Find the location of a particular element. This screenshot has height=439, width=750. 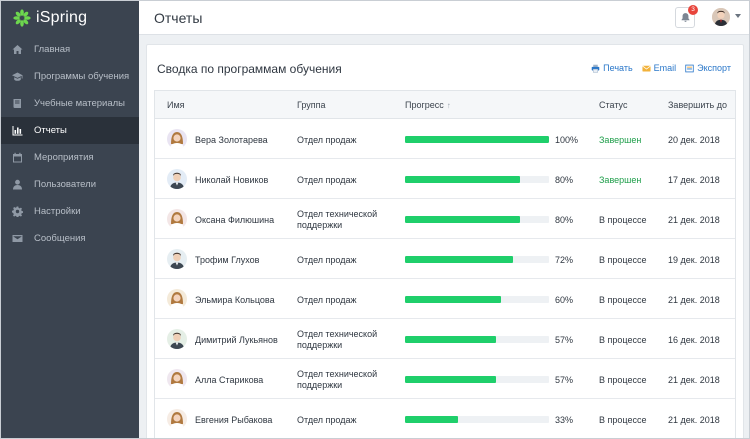

sort-ascending-icon: ↑ is located at coordinates (448, 105).